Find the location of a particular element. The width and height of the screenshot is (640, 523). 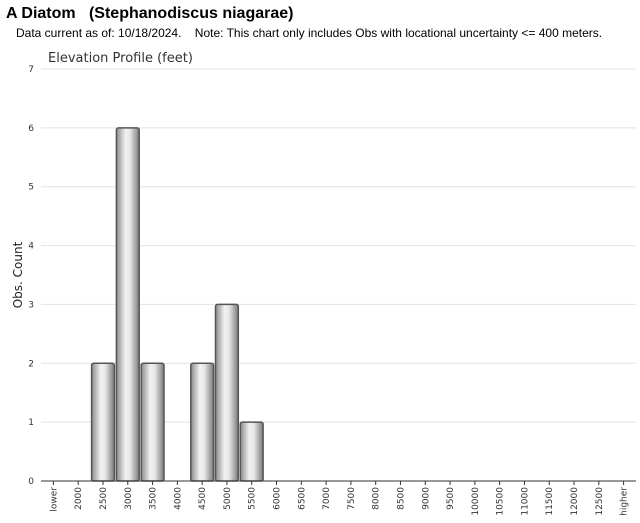

chart-title: Elevation Profile (feet) is located at coordinates (120, 58).